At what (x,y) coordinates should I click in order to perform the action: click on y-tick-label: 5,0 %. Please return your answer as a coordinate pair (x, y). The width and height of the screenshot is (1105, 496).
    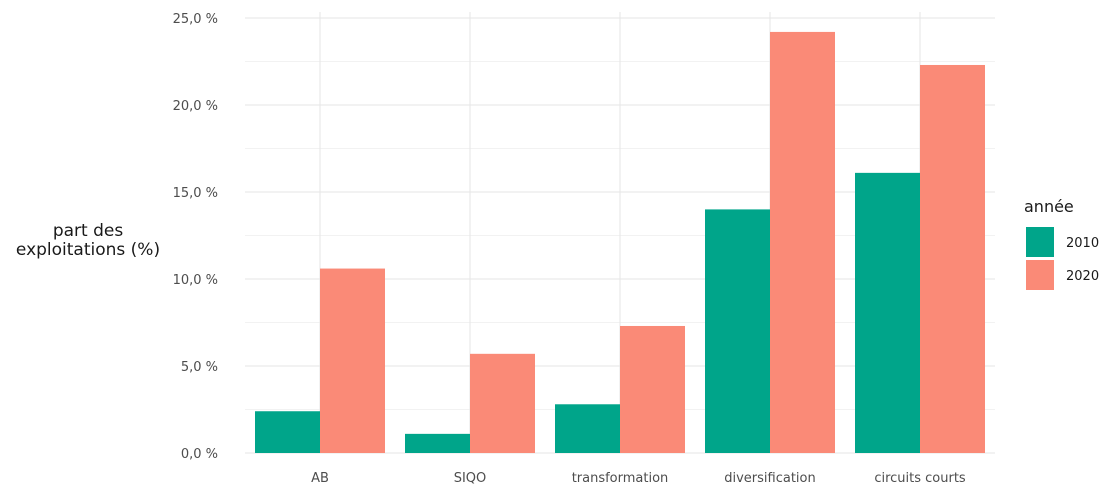
    Looking at the image, I should click on (199, 367).